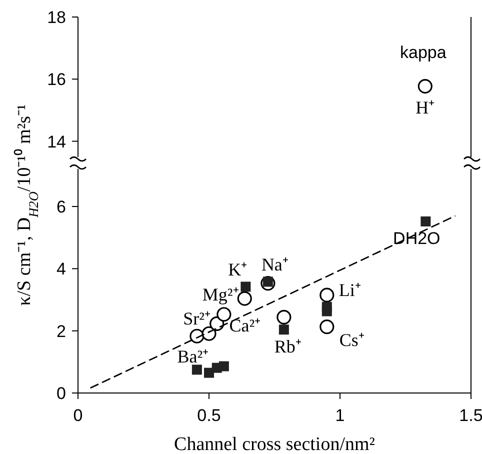 This screenshot has height=454, width=482. I want to click on annotation: Ca²⁺, so click(245, 325).